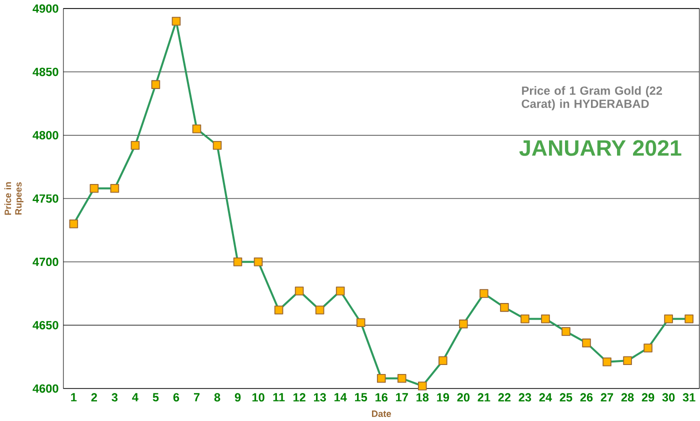 This screenshot has height=421, width=700. I want to click on x-tick-label: 14, so click(340, 397).